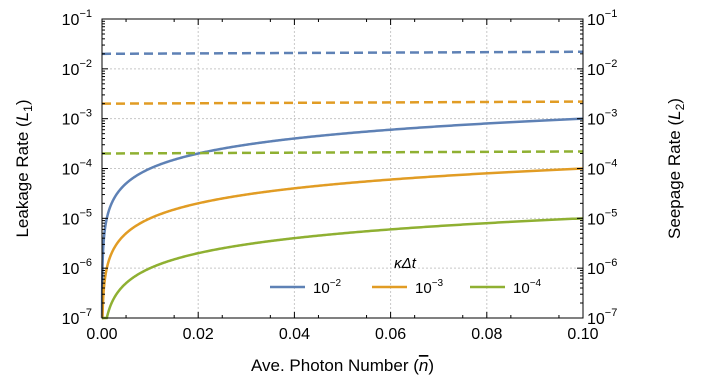  I want to click on legend-entry-label: 10−3, so click(429, 287).